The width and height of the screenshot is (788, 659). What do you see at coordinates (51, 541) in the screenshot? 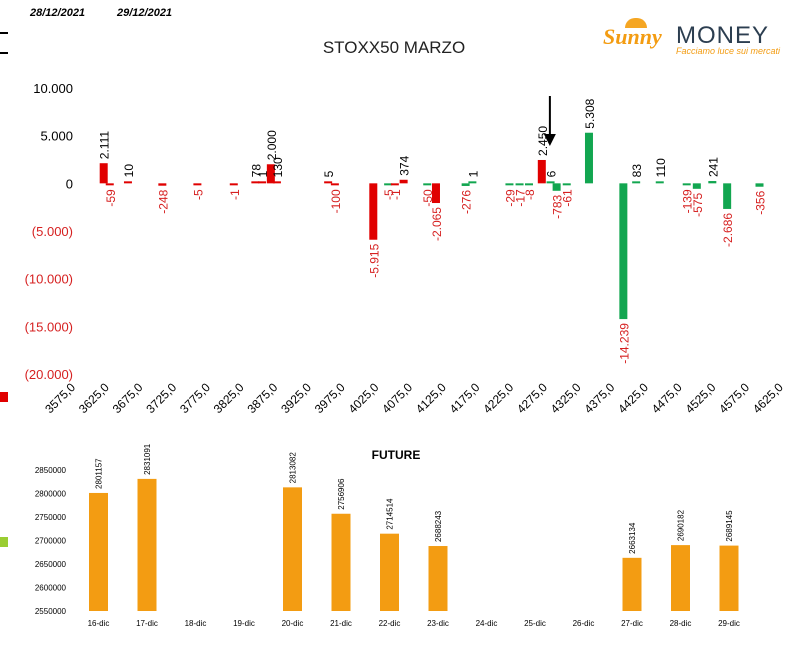
I see `y-tick-label: 2700000` at bounding box center [51, 541].